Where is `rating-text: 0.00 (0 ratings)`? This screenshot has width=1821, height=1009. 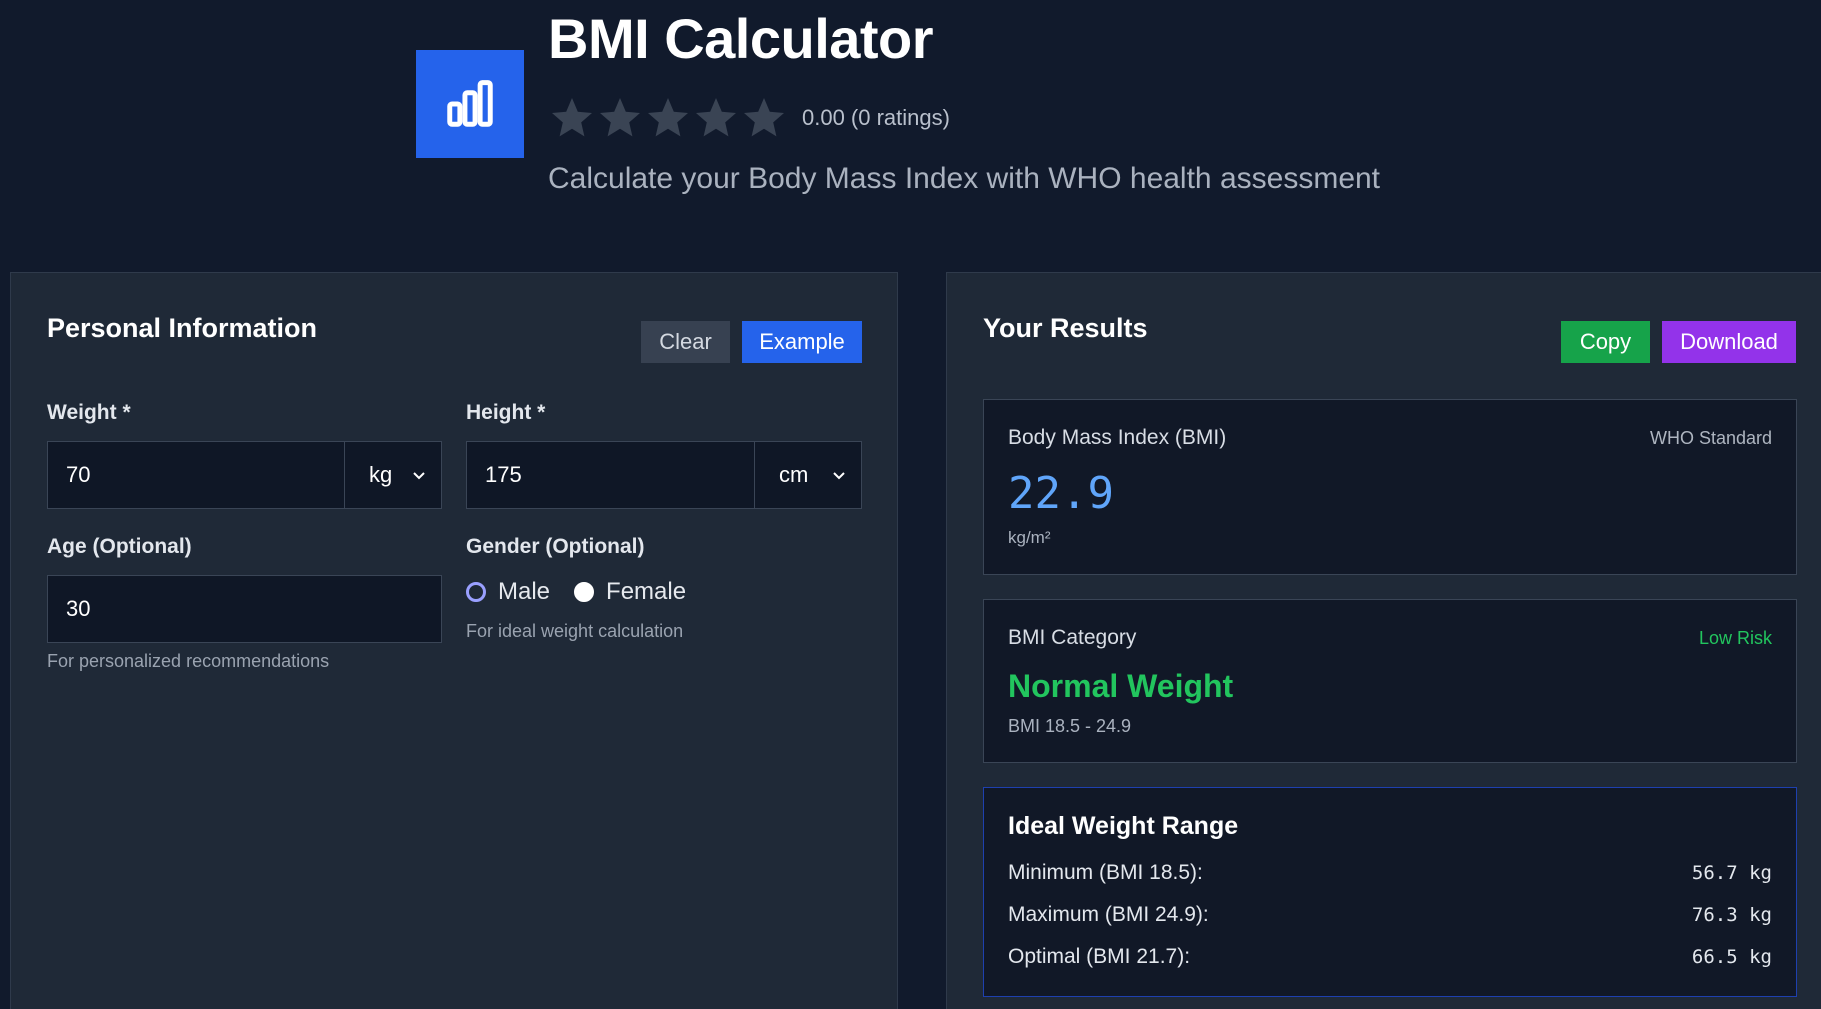
rating-text: 0.00 (0 ratings) is located at coordinates (876, 117).